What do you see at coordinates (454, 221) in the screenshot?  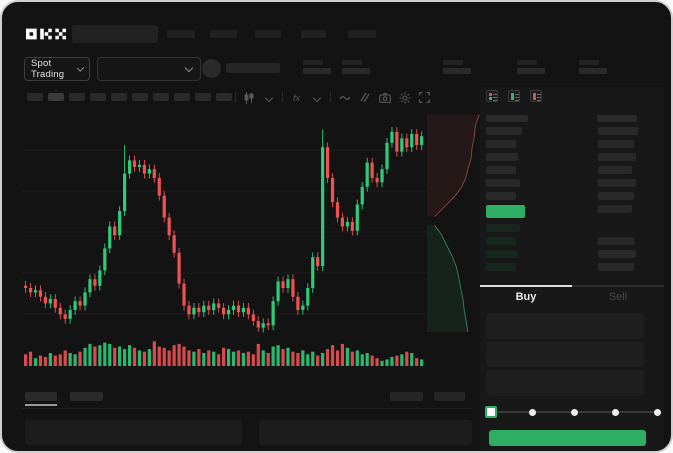 I see `depth-chart` at bounding box center [454, 221].